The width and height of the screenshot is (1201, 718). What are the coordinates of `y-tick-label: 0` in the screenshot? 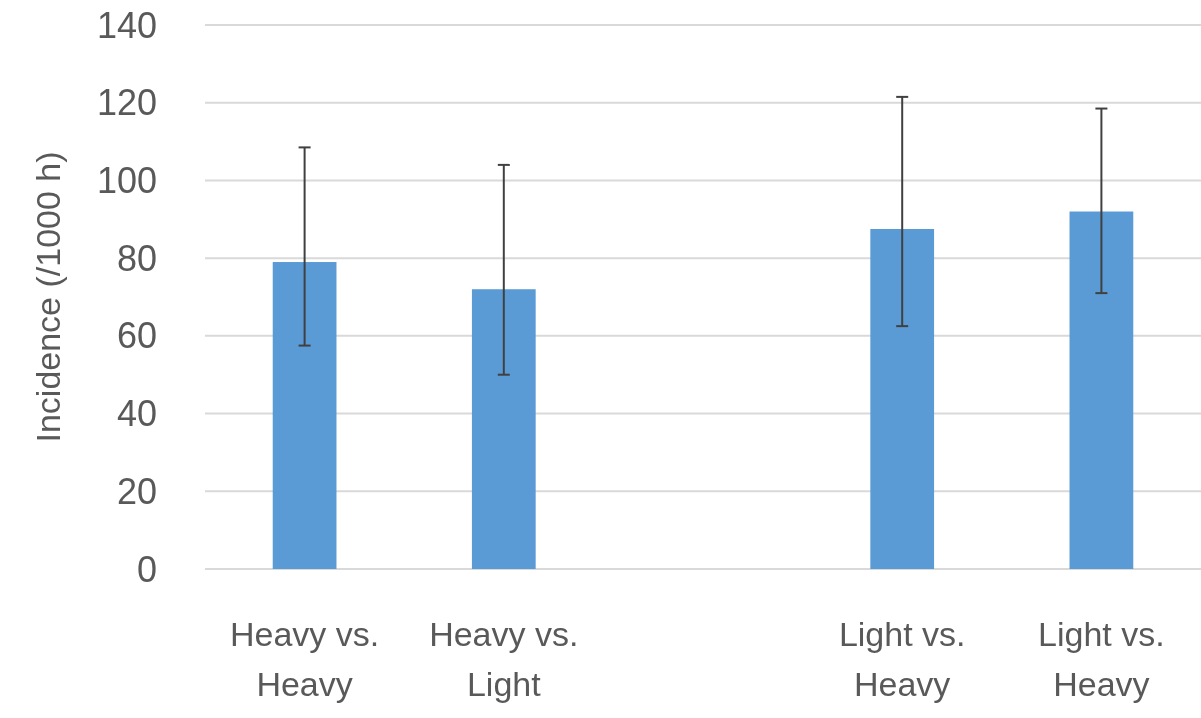 It's located at (146, 569).